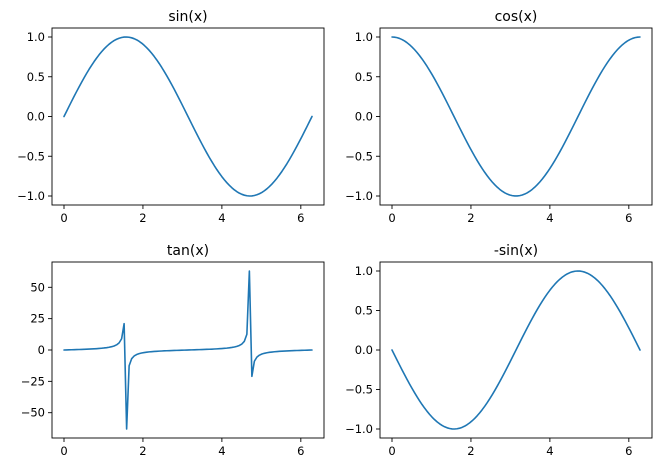 This screenshot has width=662, height=470. What do you see at coordinates (187, 17) in the screenshot?
I see `subplot-title: sin(x)` at bounding box center [187, 17].